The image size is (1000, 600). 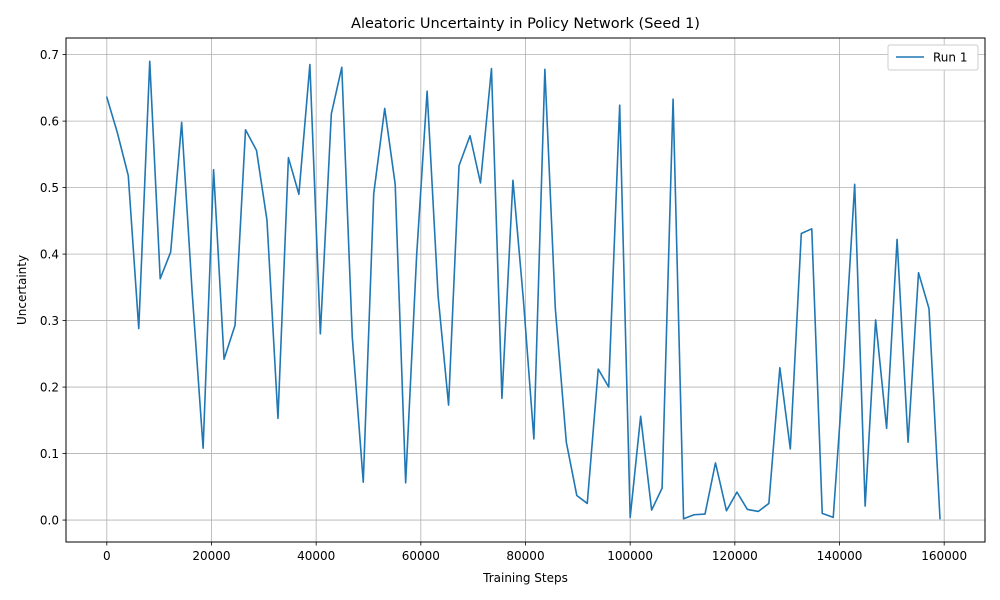 What do you see at coordinates (211, 556) in the screenshot?
I see `x-tick-label: 20000` at bounding box center [211, 556].